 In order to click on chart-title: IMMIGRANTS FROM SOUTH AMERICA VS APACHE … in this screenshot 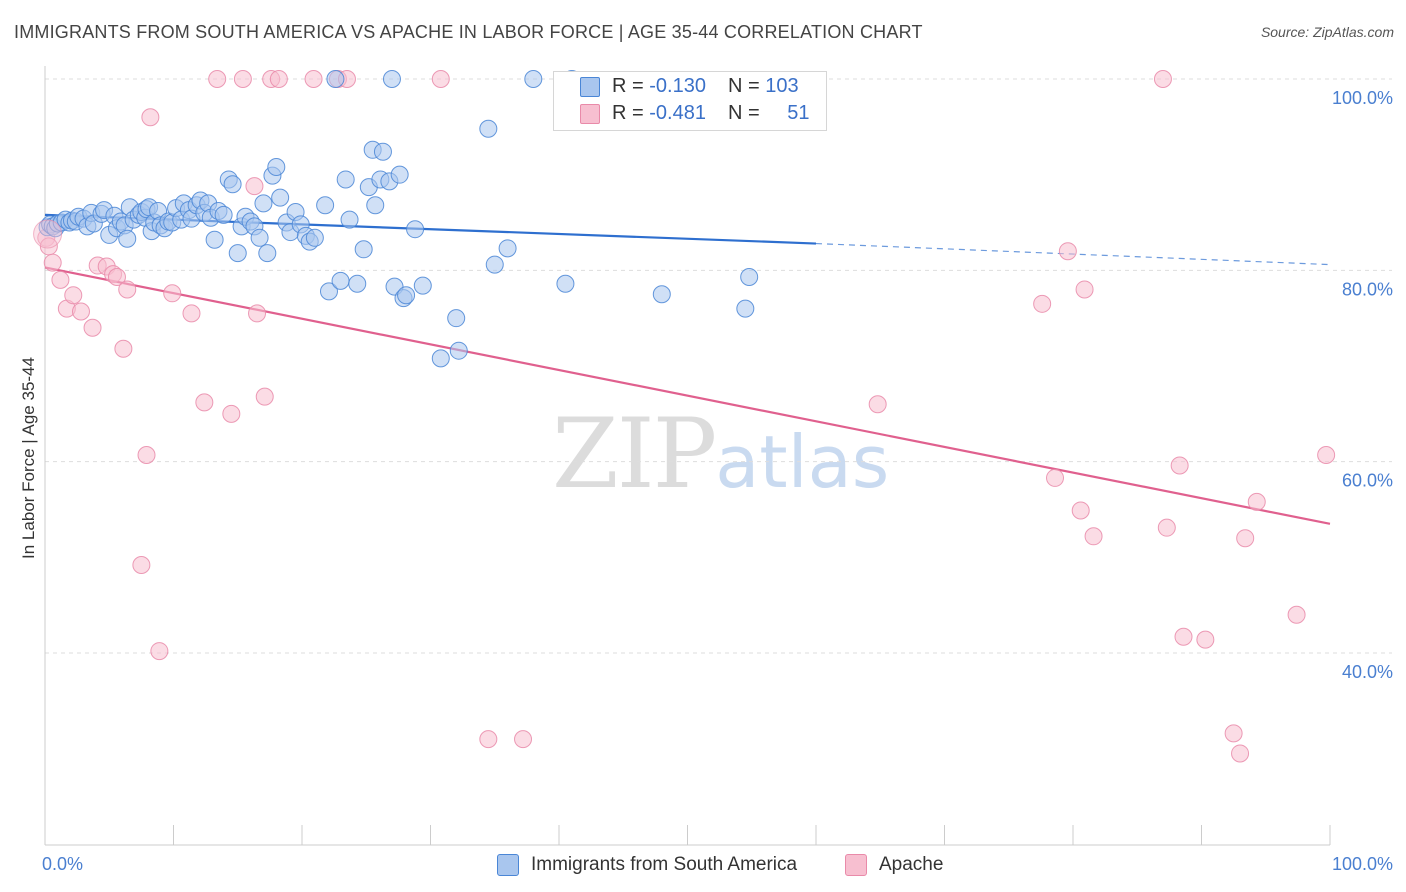, I will do `click(468, 32)`.